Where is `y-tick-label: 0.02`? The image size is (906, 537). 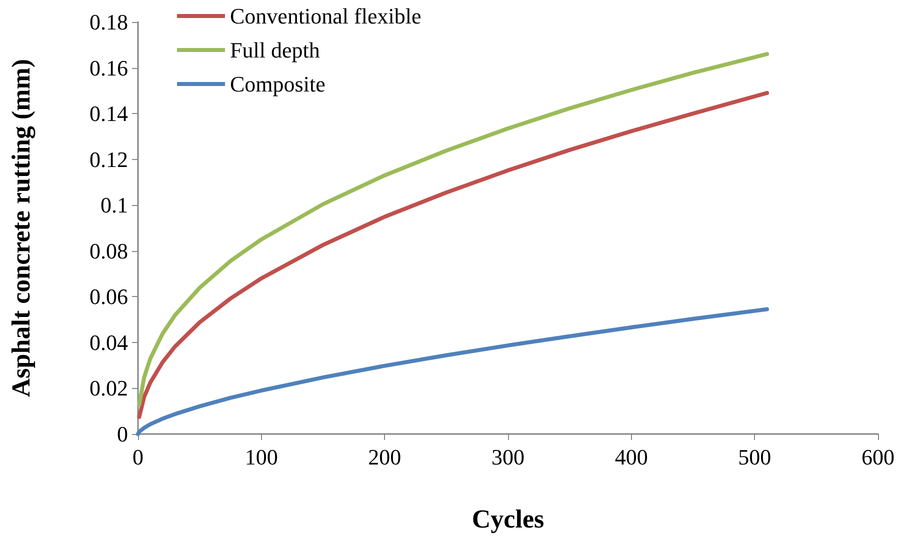
y-tick-label: 0.02 is located at coordinates (109, 388).